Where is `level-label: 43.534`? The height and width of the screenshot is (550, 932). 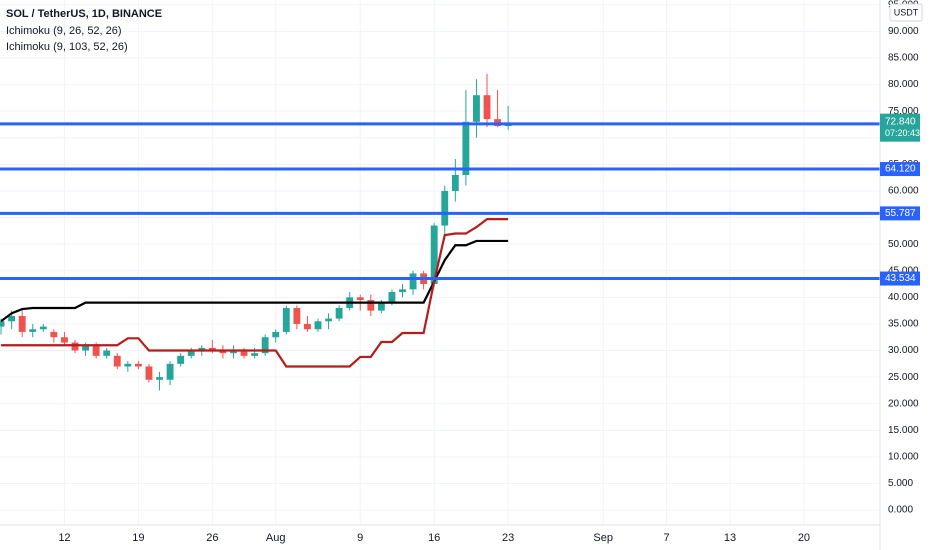
level-label: 43.534 is located at coordinates (900, 278).